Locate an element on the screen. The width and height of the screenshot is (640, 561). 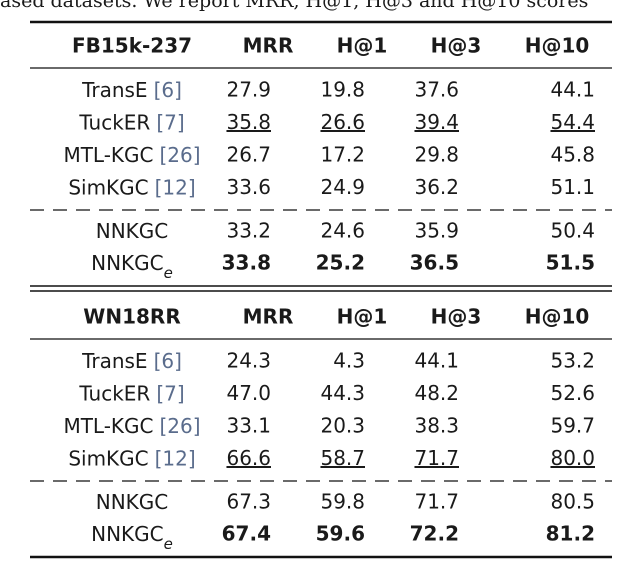
score: 51.1 is located at coordinates (572, 187).